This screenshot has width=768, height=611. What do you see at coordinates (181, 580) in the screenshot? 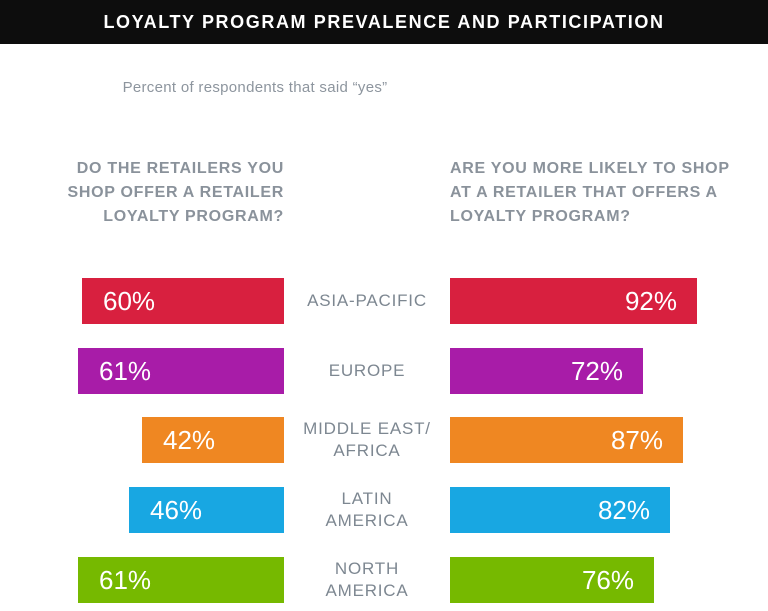
I see `bar-left-north-america: 61%` at bounding box center [181, 580].